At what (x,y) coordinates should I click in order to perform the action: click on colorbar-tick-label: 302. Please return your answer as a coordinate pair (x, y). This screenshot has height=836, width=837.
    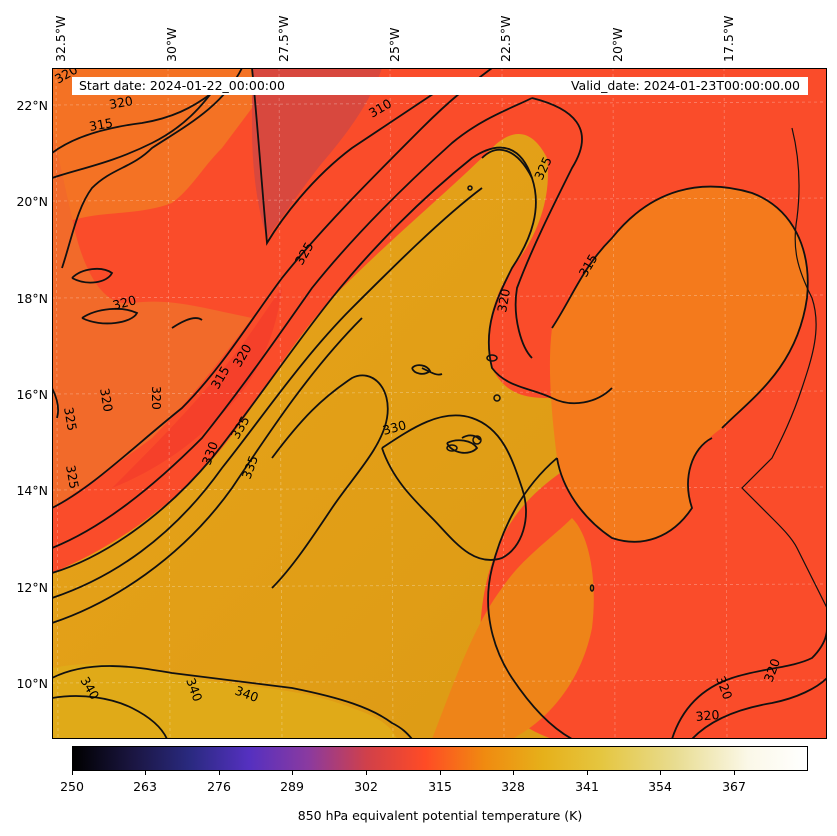
    Looking at the image, I should click on (366, 786).